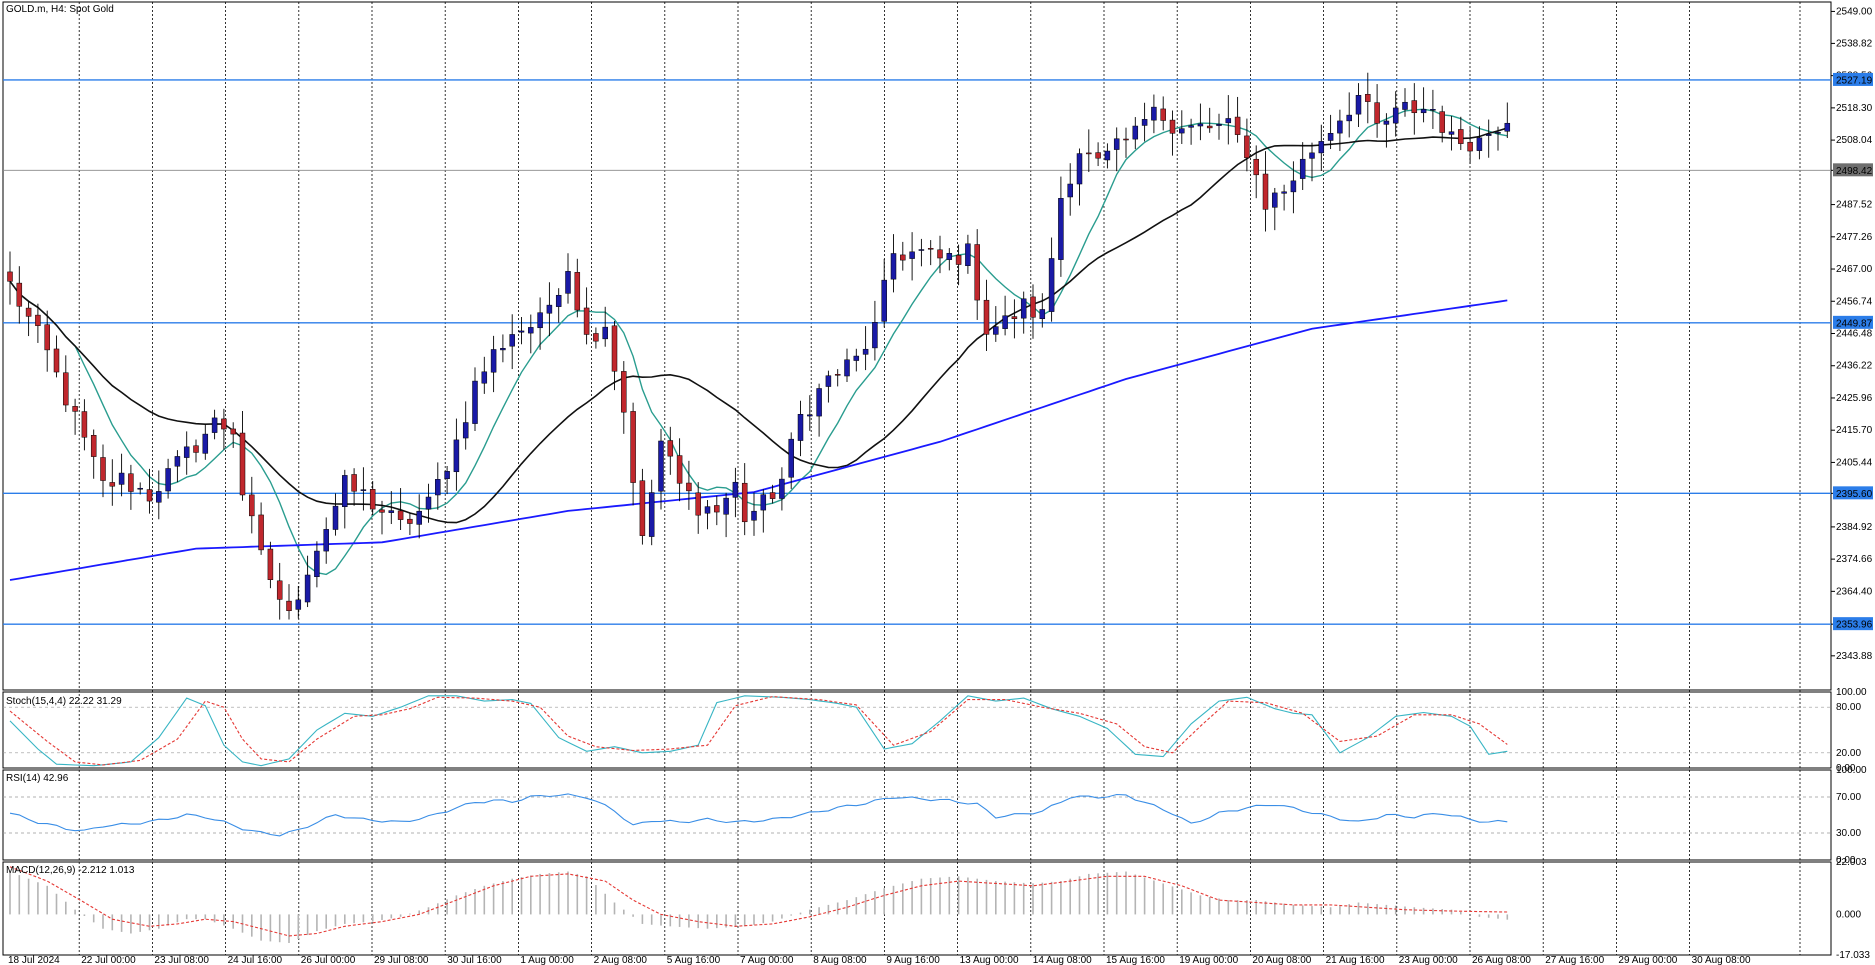 This screenshot has width=1875, height=965. Describe the element at coordinates (840, 960) in the screenshot. I see `x-tick-label: 8 Aug 08:00` at that location.